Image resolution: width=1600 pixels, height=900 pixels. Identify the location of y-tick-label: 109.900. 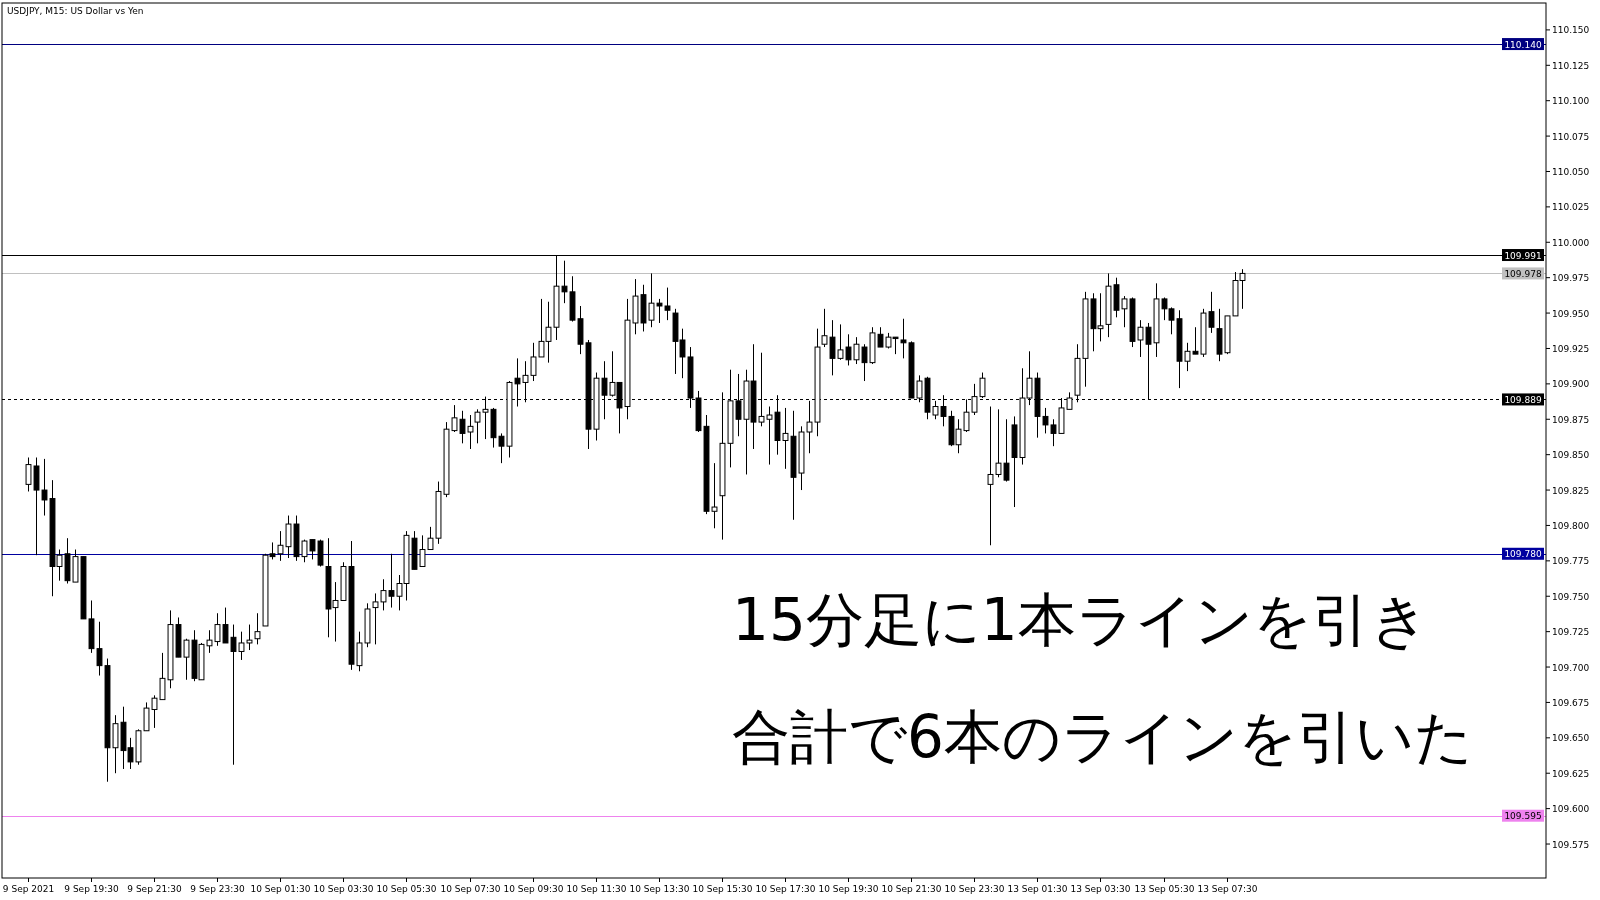
(1571, 384).